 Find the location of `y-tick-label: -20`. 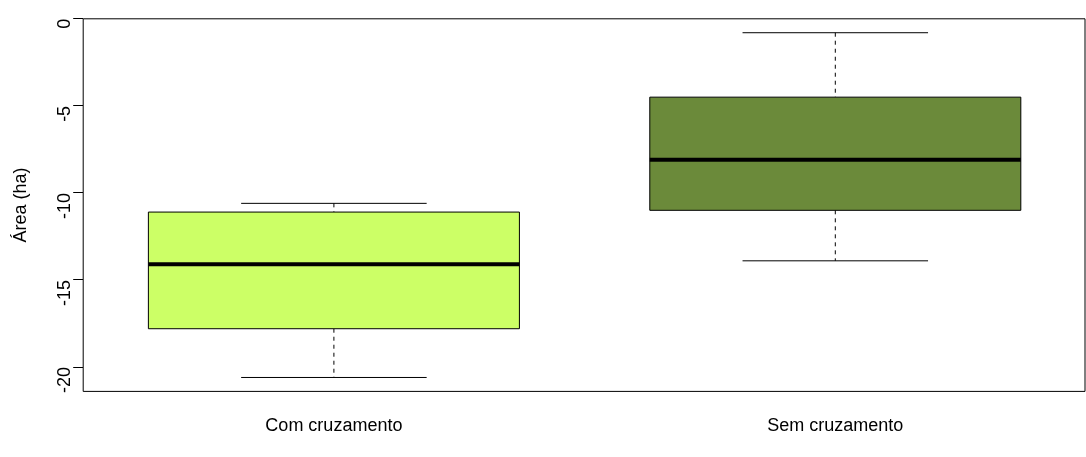

y-tick-label: -20 is located at coordinates (64, 380).